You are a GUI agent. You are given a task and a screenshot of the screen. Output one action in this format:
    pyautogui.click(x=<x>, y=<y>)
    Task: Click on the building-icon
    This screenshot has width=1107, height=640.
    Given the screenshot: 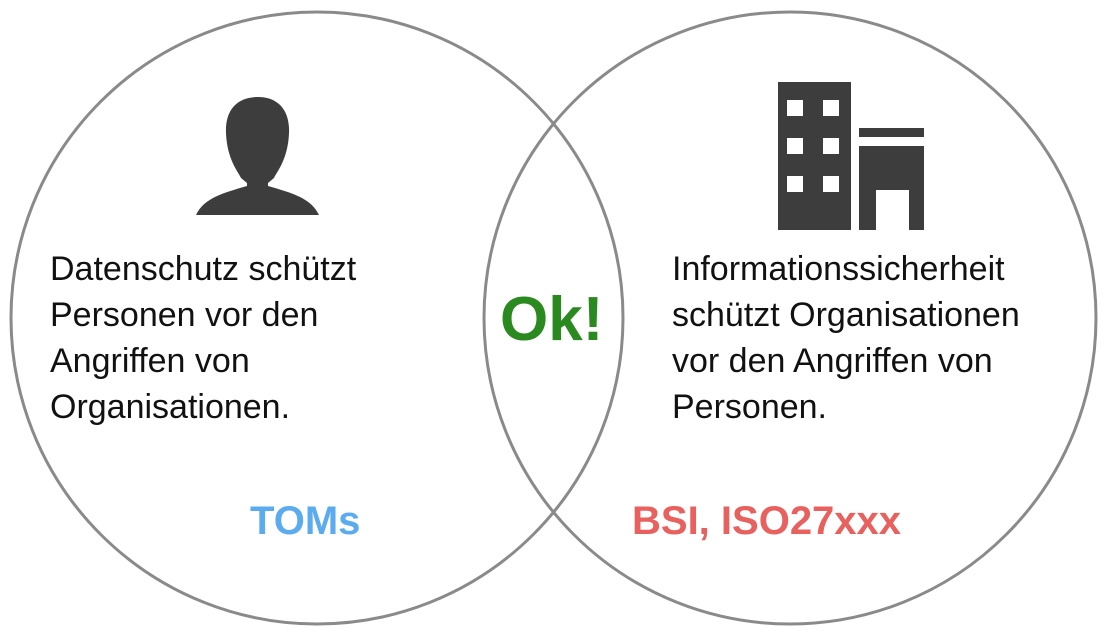 What is the action you would take?
    pyautogui.click(x=851, y=156)
    